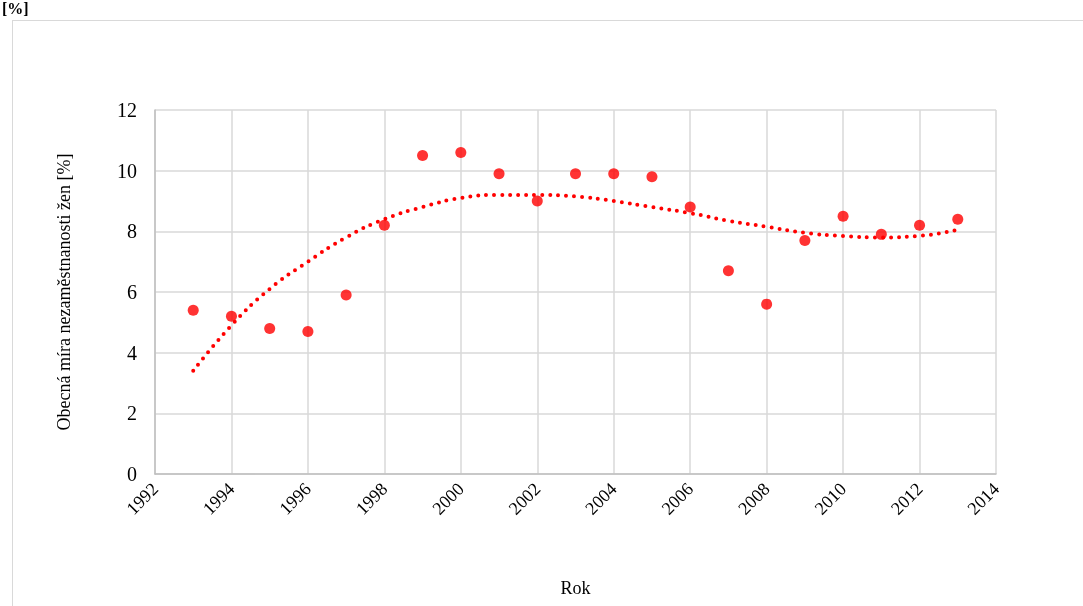 This screenshot has width=1083, height=606. Describe the element at coordinates (132, 231) in the screenshot. I see `y-tick-label: 8` at that location.